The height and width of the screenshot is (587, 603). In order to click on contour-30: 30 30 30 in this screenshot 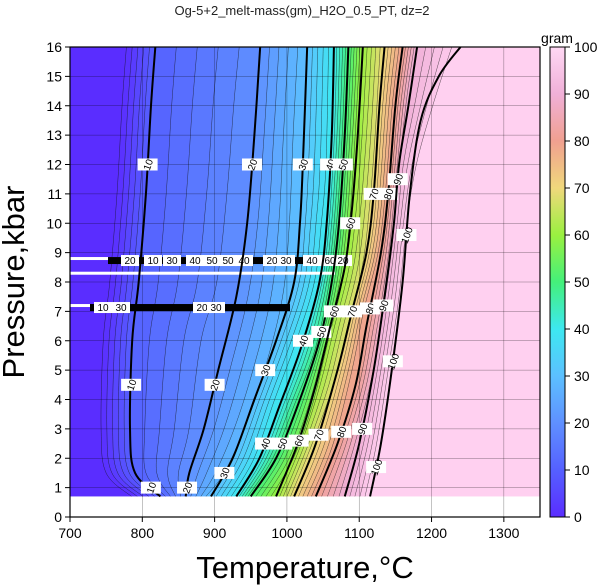, I will do `click(261, 272)`.